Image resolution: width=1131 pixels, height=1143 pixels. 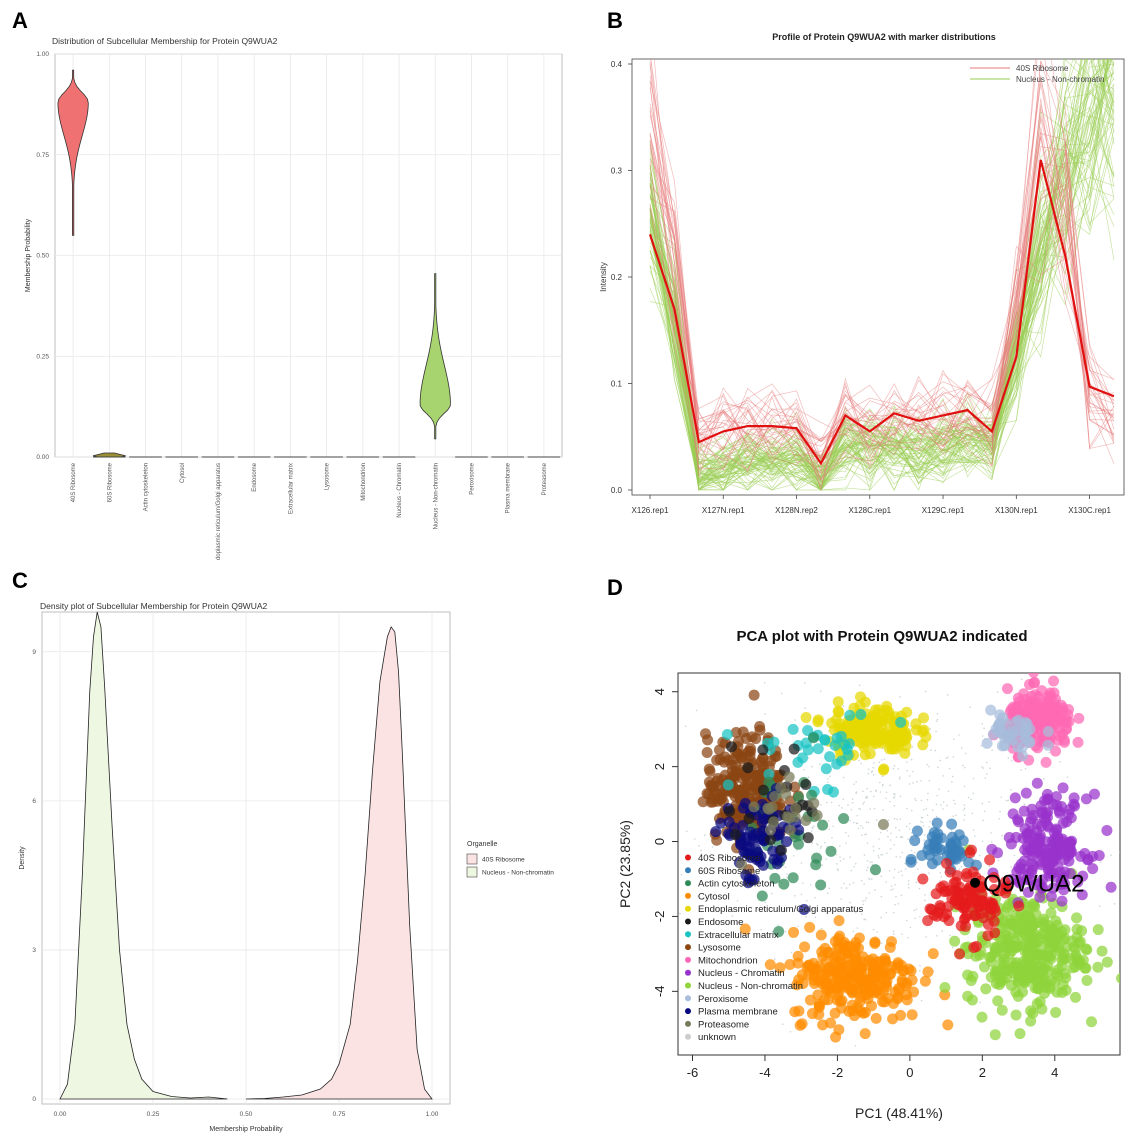 What do you see at coordinates (922, 856) in the screenshot?
I see `point-60s-ribosome` at bounding box center [922, 856].